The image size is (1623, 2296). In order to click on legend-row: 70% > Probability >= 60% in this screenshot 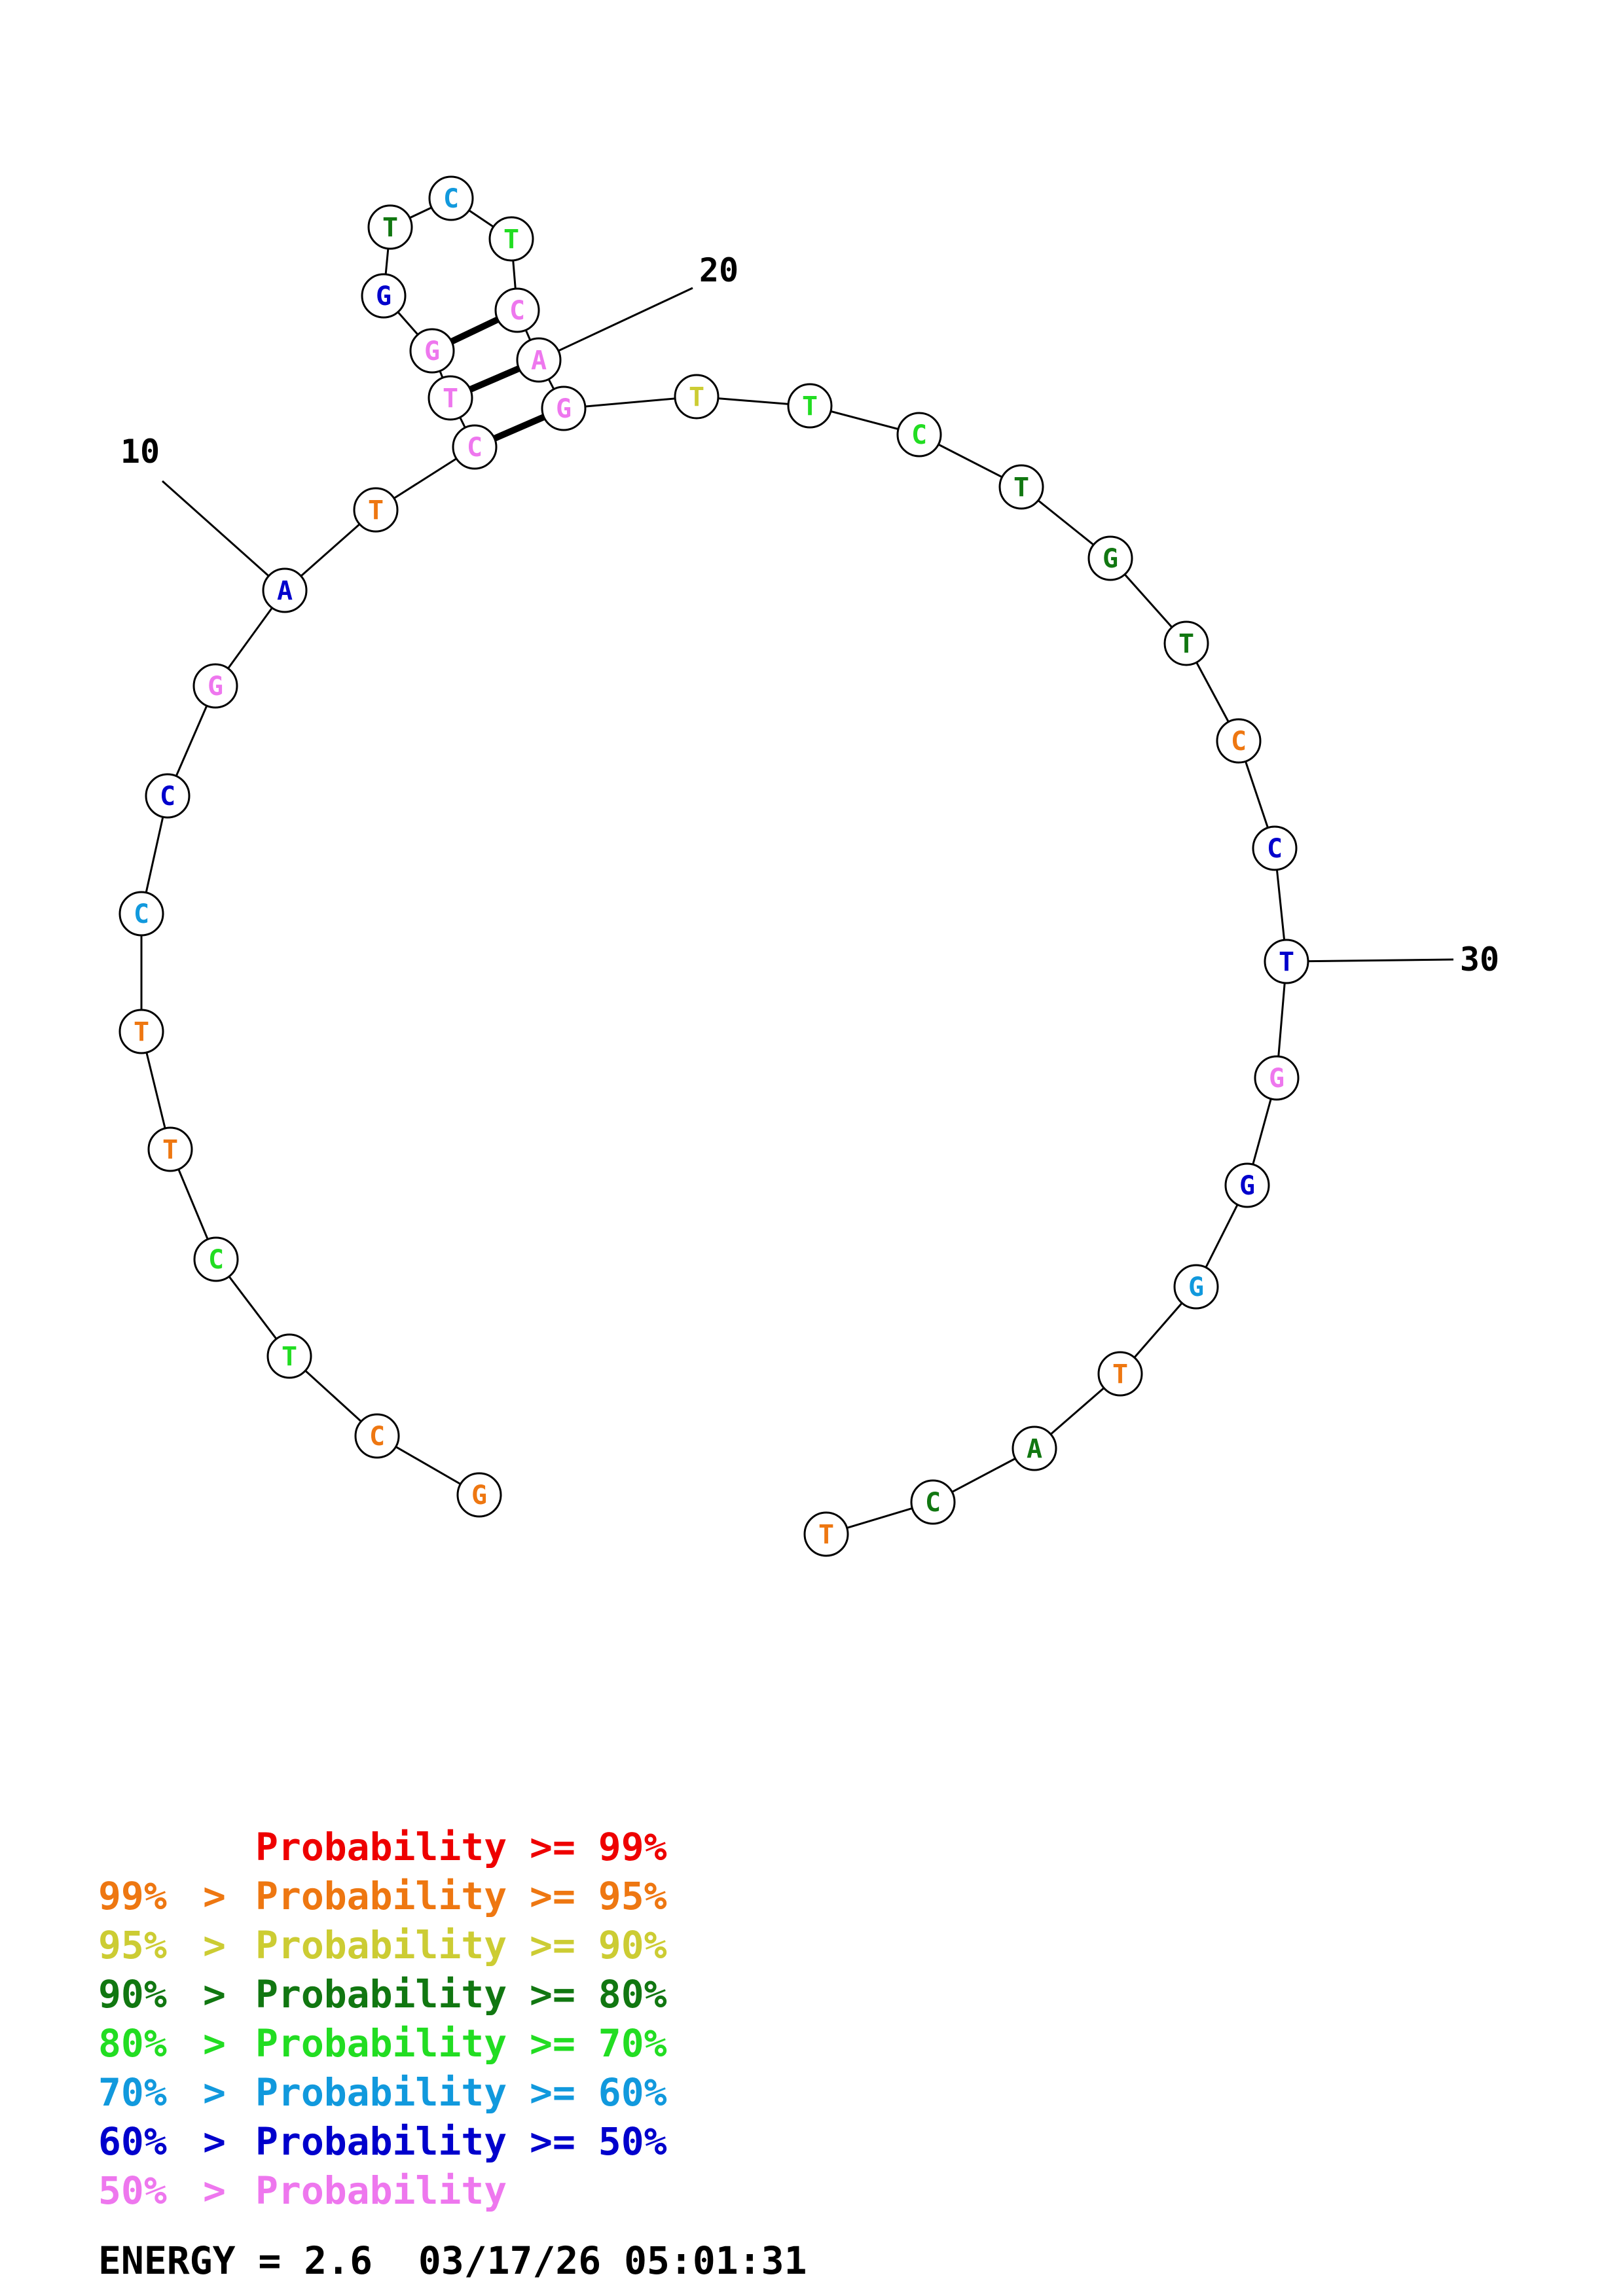, I will do `click(382, 2092)`.